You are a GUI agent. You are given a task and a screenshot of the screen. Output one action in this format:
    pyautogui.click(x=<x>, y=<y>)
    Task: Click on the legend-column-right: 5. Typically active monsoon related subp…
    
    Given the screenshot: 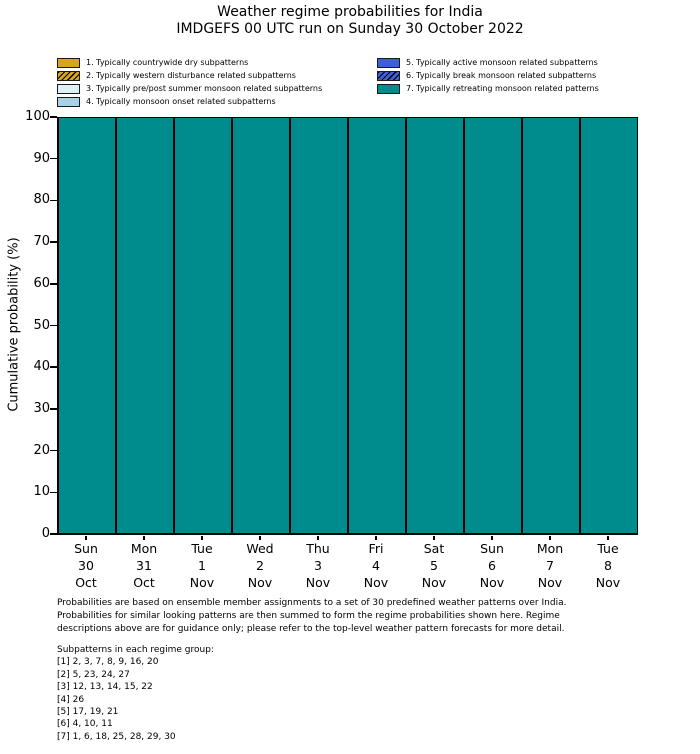 What is the action you would take?
    pyautogui.click(x=488, y=75)
    